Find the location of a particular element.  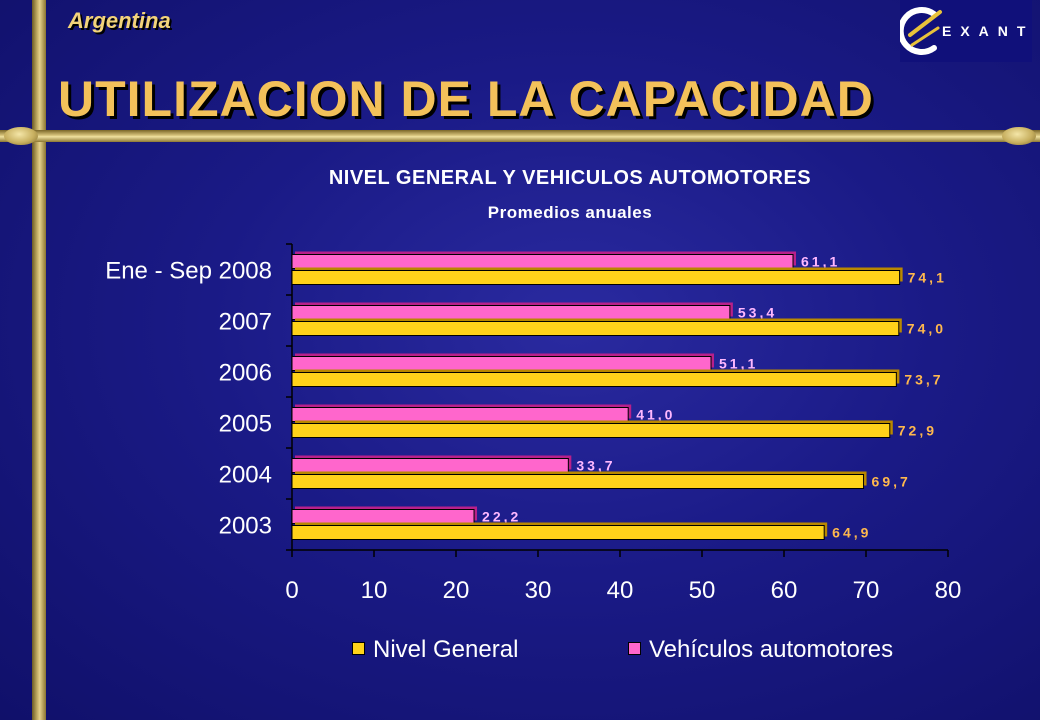

x-tick-label: 0 is located at coordinates (291, 590).